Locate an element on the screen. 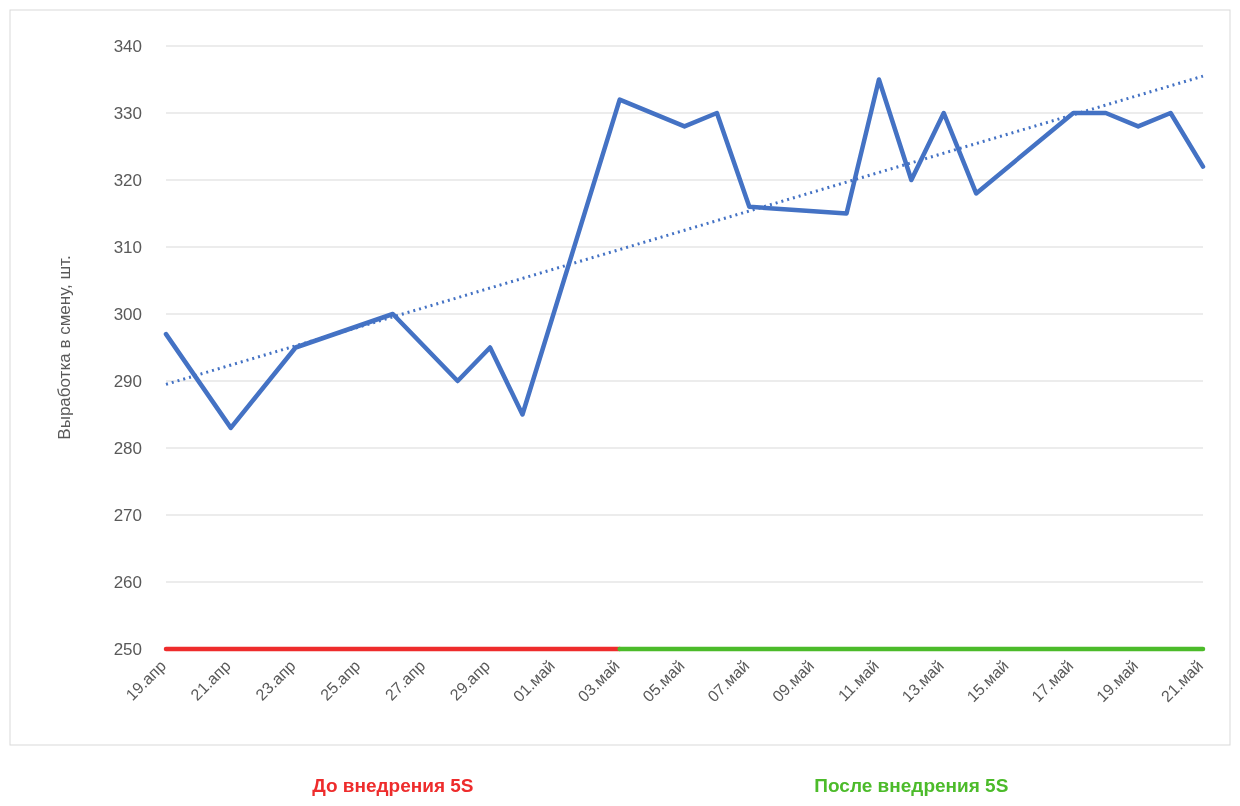 This screenshot has height=806, width=1240. y-tick-label: 270 is located at coordinates (127, 515).